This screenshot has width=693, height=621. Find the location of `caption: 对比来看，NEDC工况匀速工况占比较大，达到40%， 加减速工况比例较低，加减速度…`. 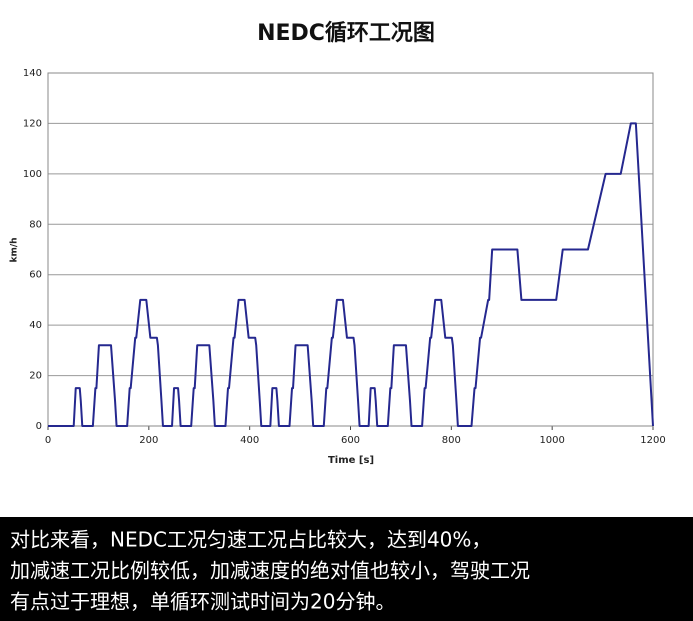

caption: 对比来看，NEDC工况匀速工况占比较大，达到40%， 加减速工况比例较低，加减速度… is located at coordinates (270, 571).